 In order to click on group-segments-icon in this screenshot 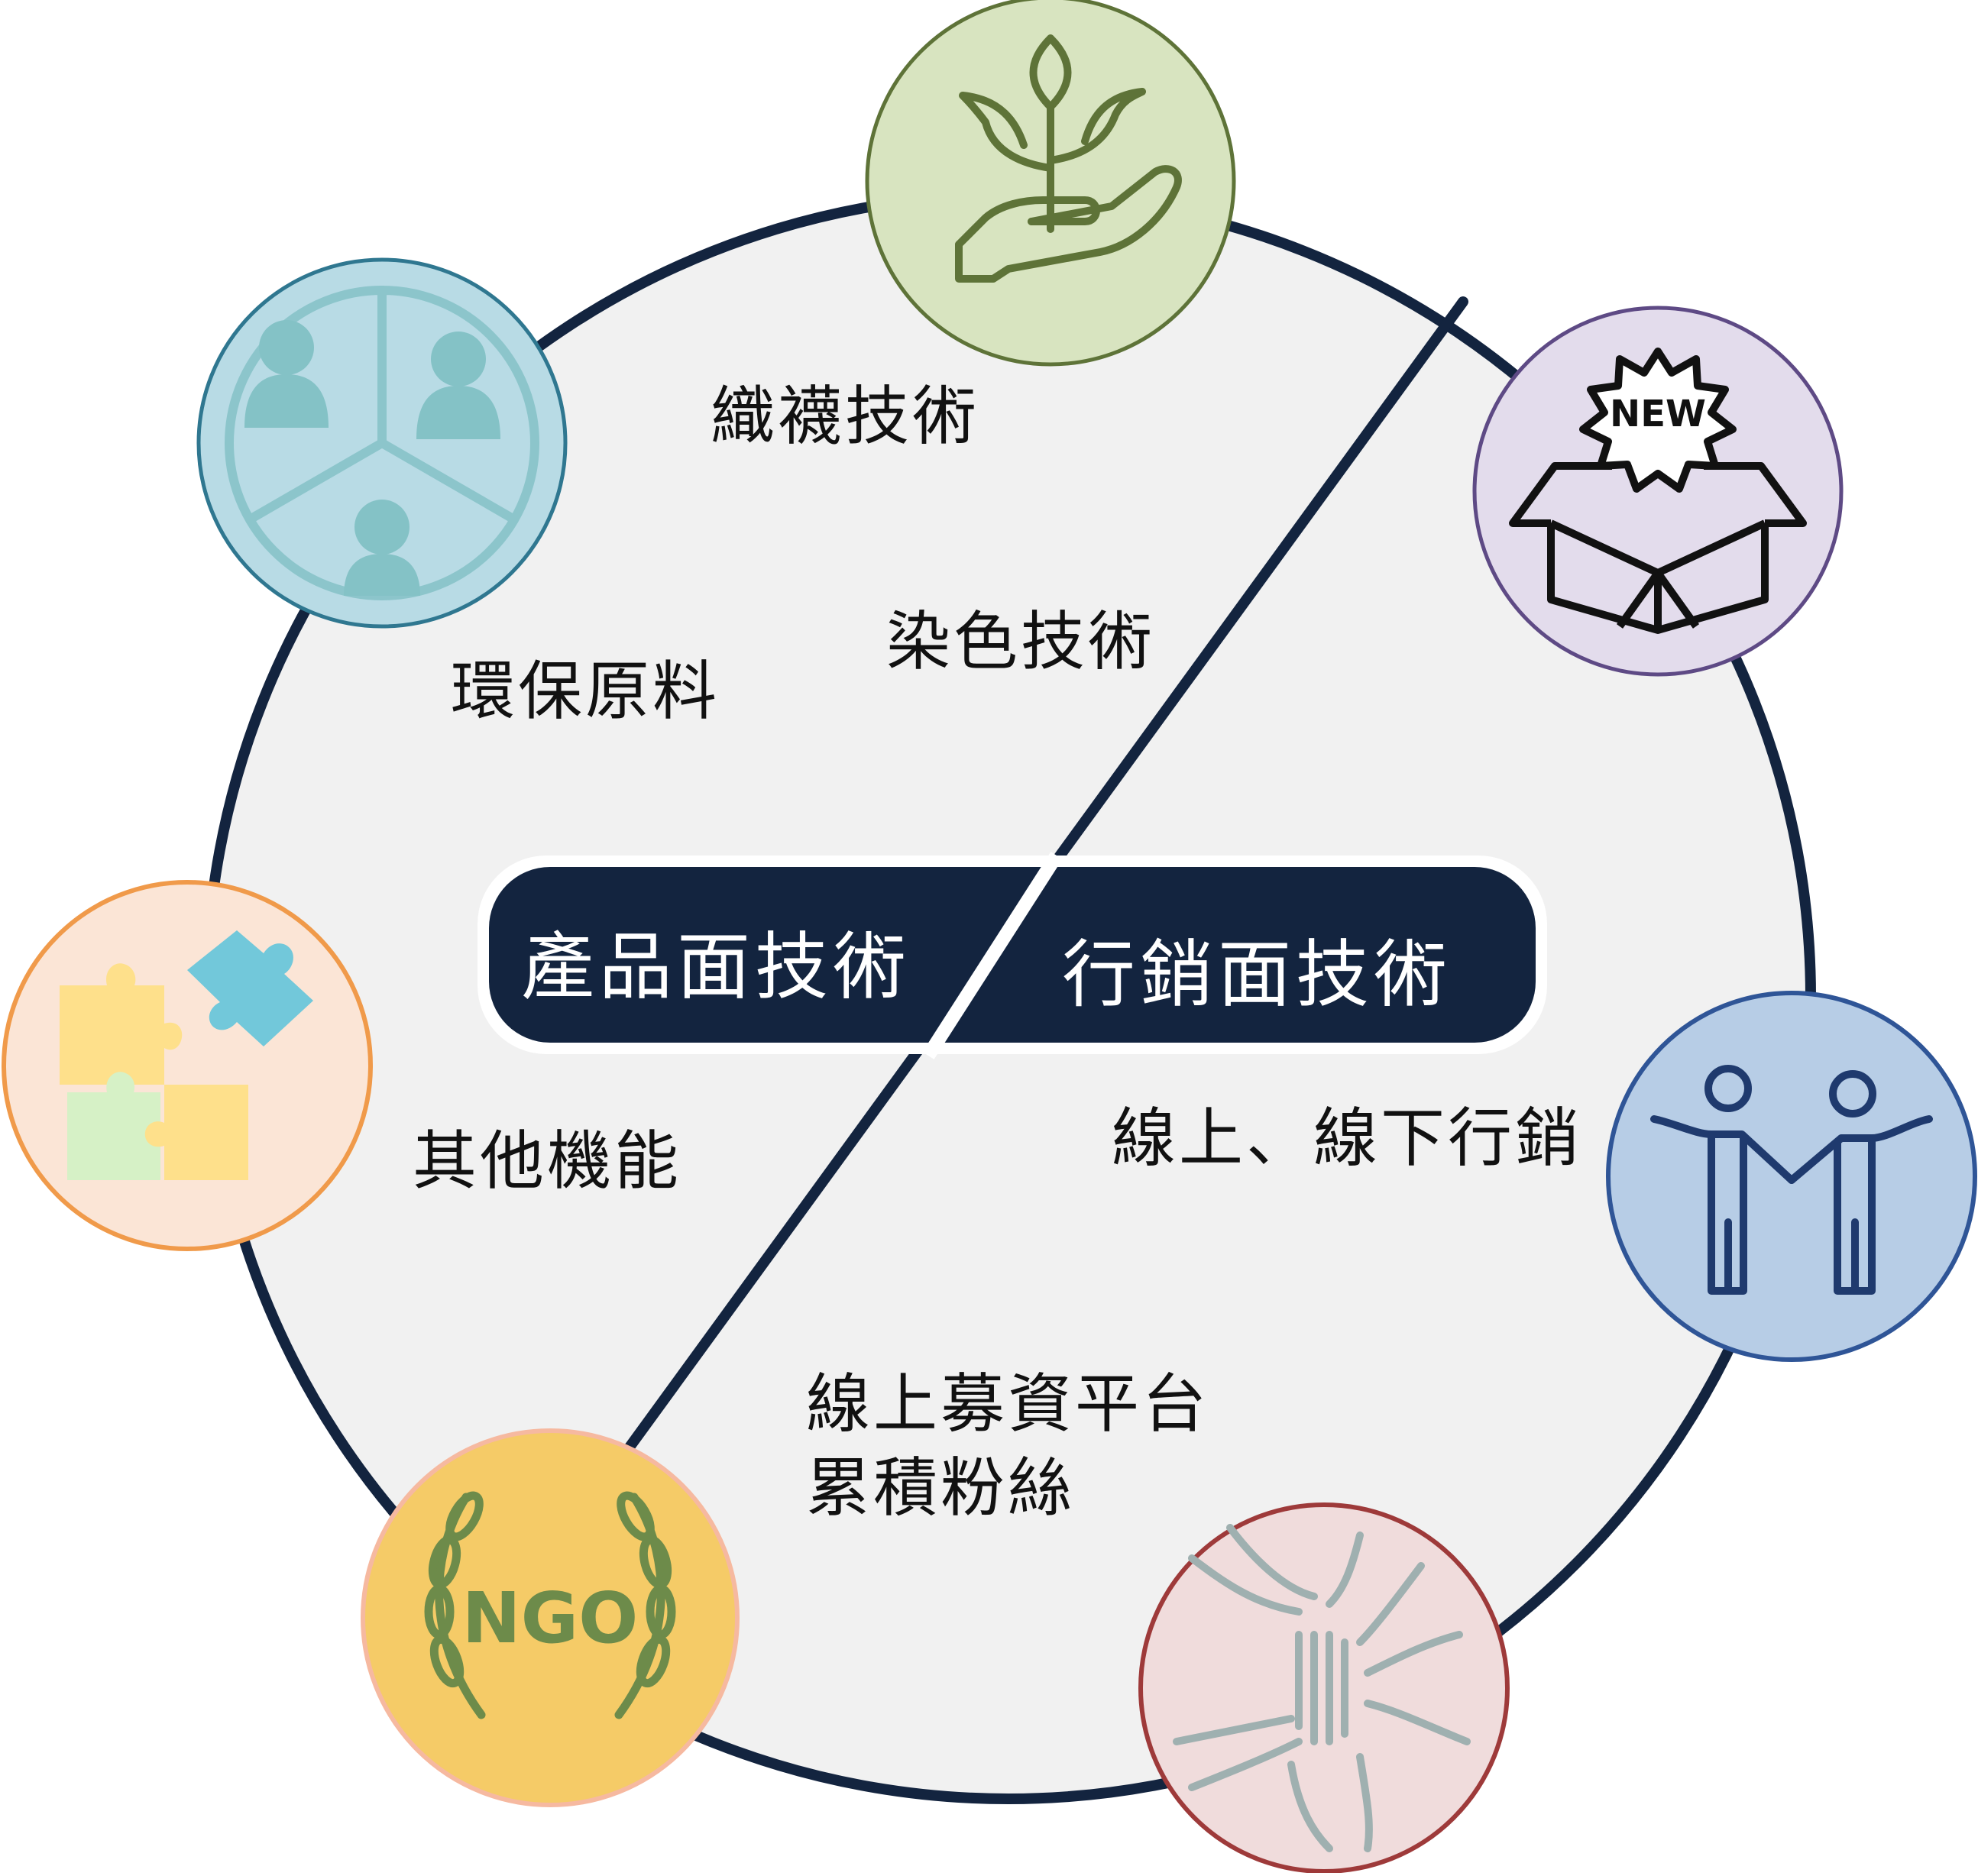, I will do `click(382, 443)`.